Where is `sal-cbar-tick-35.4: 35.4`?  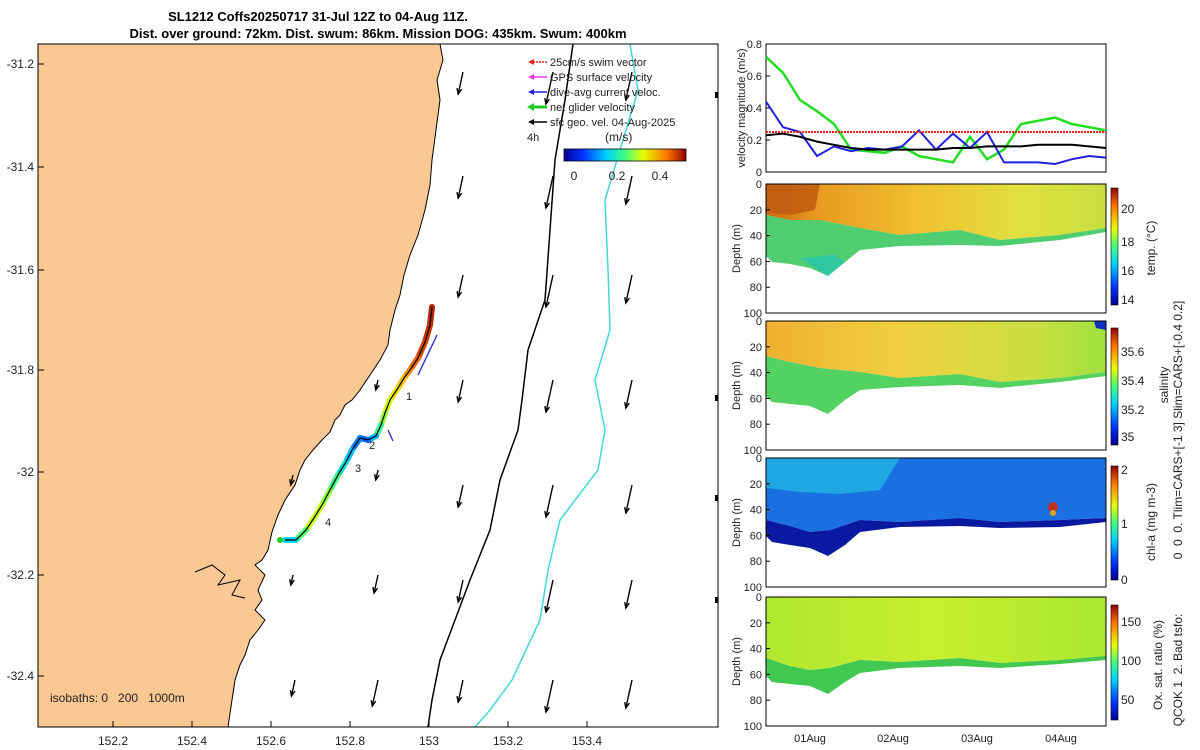
sal-cbar-tick-35.4: 35.4 is located at coordinates (1133, 381).